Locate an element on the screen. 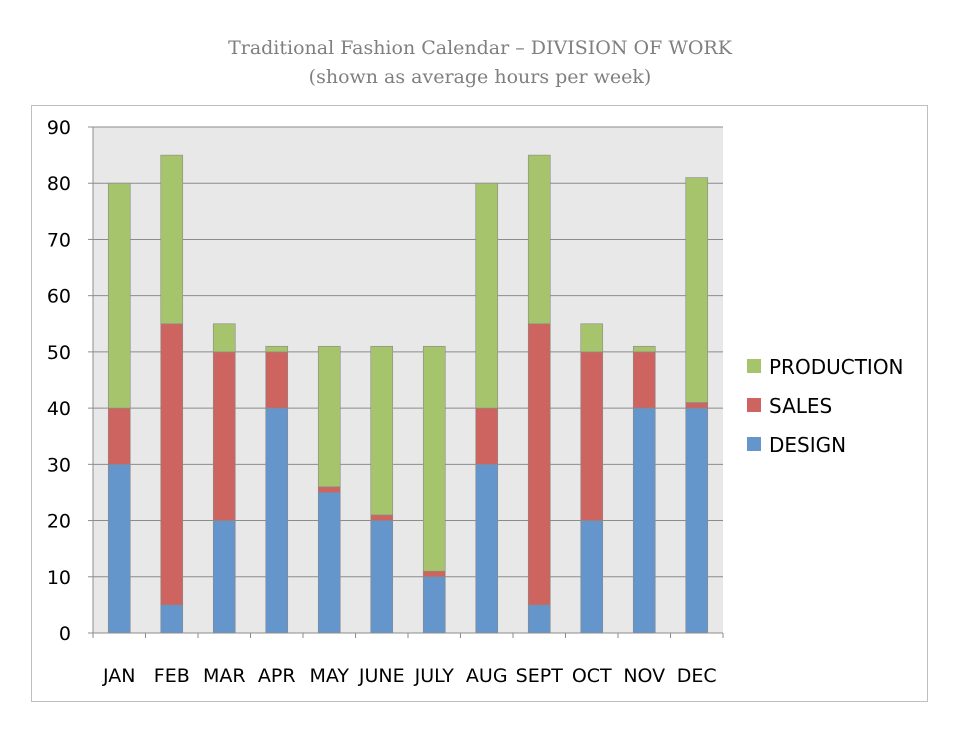 This screenshot has height=740, width=960. y-tick-label: 70 is located at coordinates (59, 240).